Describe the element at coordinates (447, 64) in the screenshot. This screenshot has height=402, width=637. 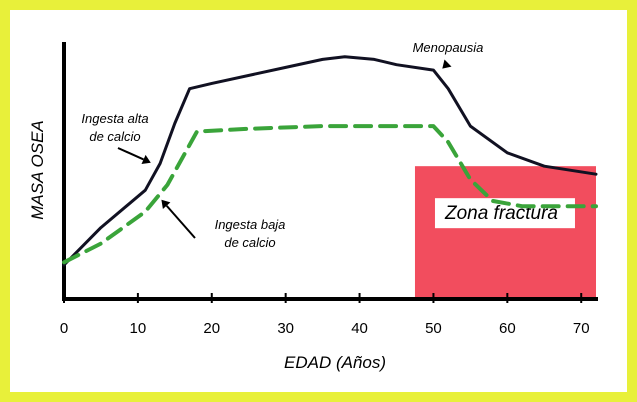
I see `annotation-menopause-arrowhead` at that location.